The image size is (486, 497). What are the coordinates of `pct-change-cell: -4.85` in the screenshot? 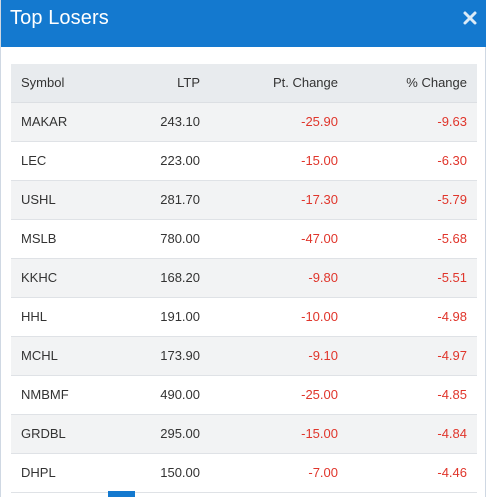 It's located at (452, 394).